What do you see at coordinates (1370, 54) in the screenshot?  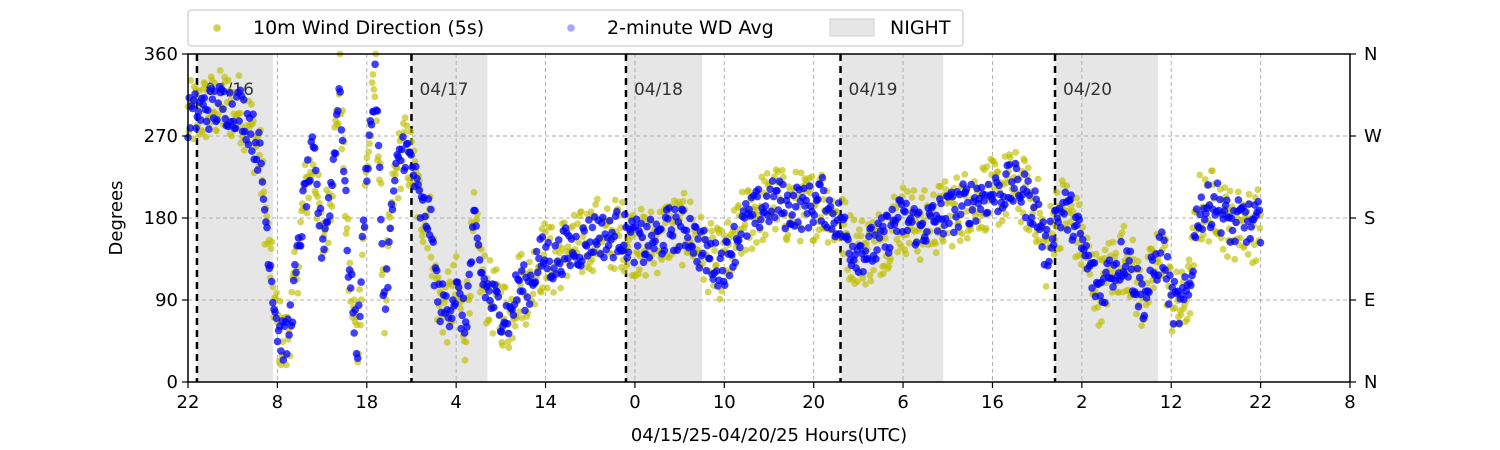 I see `y2-tick-label: N` at bounding box center [1370, 54].